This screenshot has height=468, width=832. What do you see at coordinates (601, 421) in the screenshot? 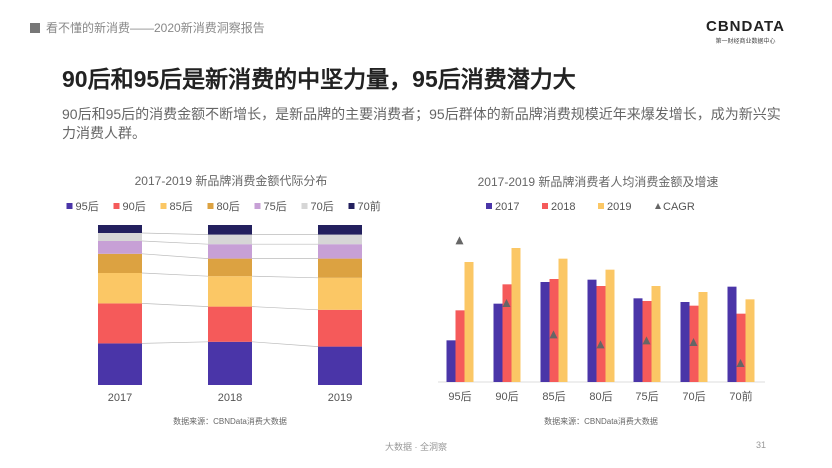
I see `chart2-source: 数据来源：CBNData消费大数据` at bounding box center [601, 421].